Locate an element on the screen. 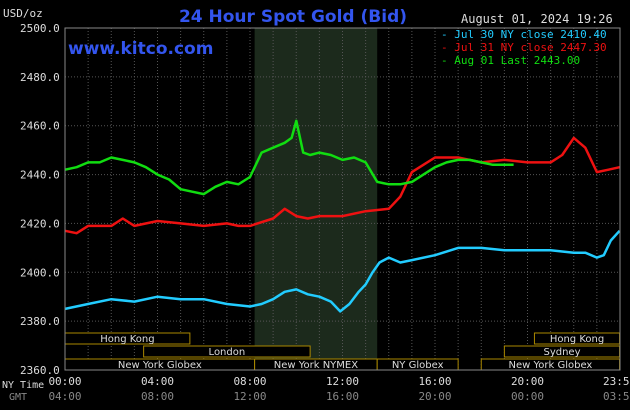 Image resolution: width=630 pixels, height=410 pixels. y-tick-label: 2480.0 is located at coordinates (40, 77).